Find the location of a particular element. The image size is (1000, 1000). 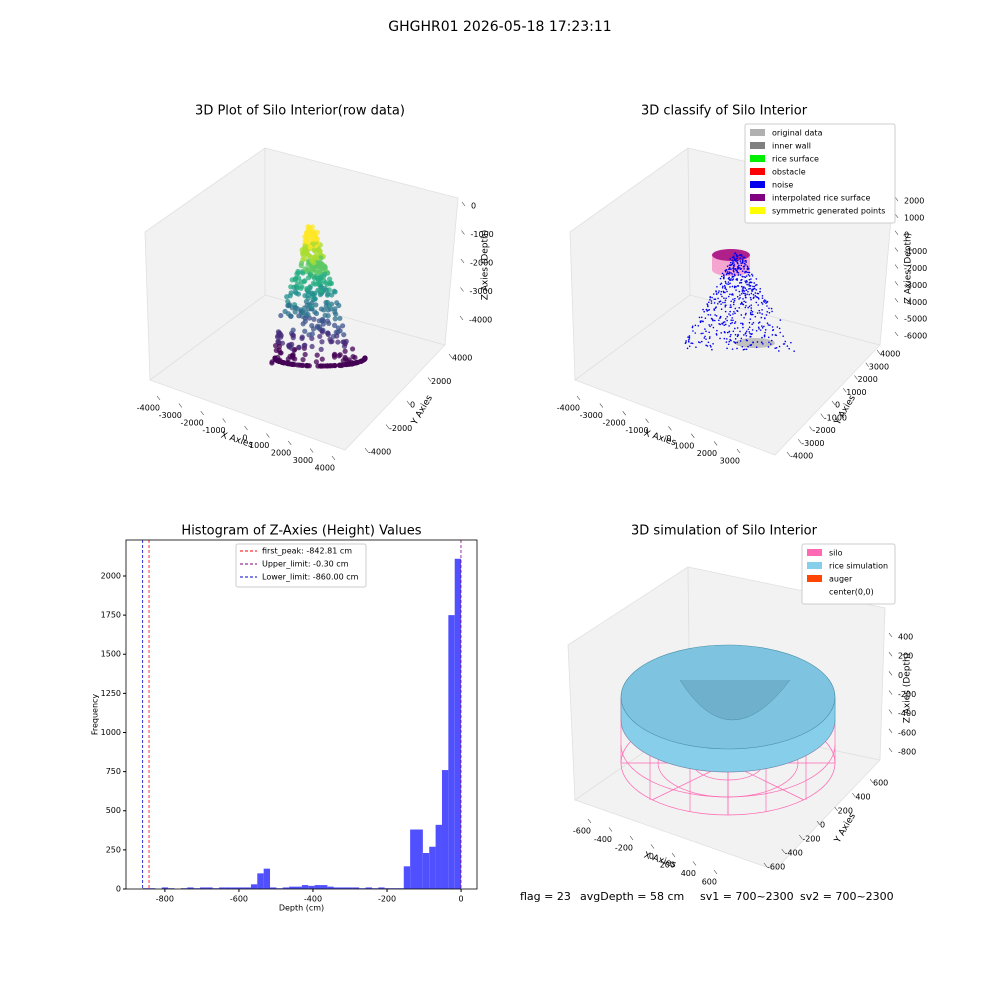

y-tick-label: 750 is located at coordinates (113, 771).